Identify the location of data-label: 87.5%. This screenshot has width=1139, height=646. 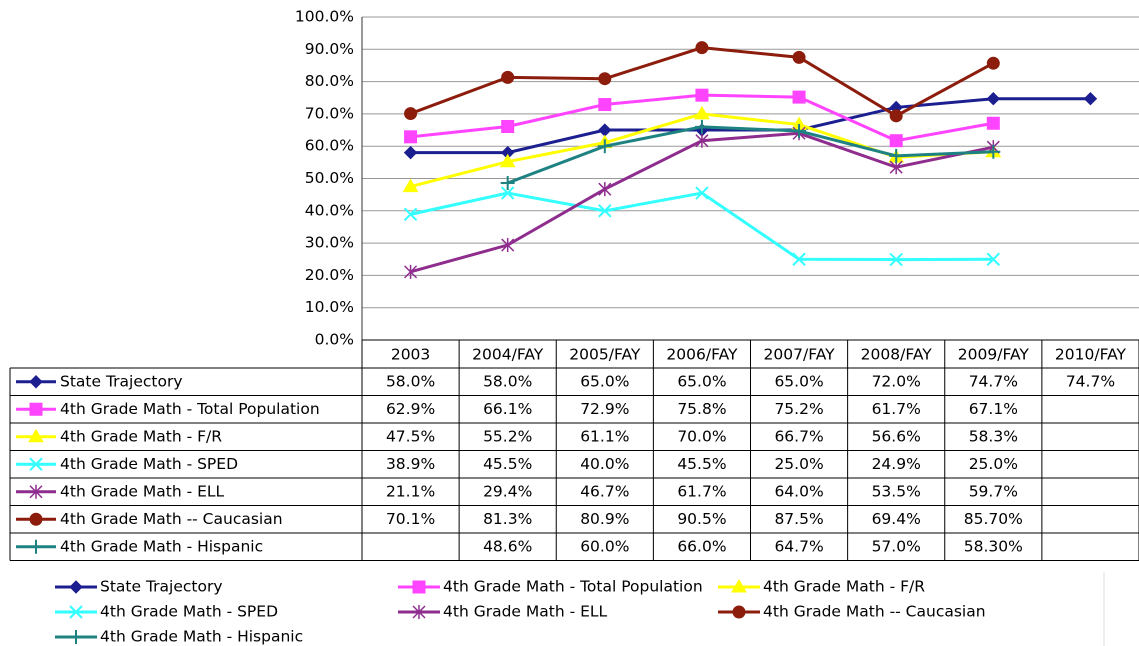
(798, 519).